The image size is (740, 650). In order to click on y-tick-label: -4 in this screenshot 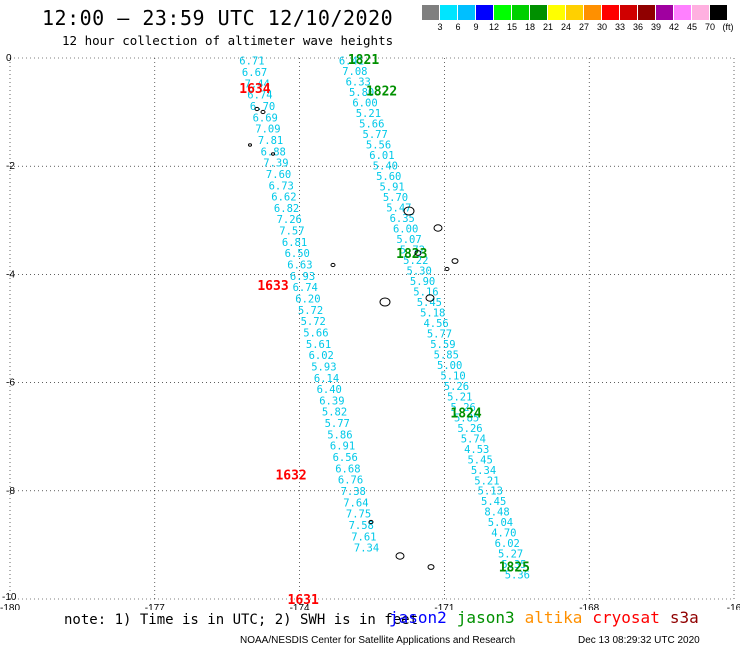, I will do `click(10, 274)`.